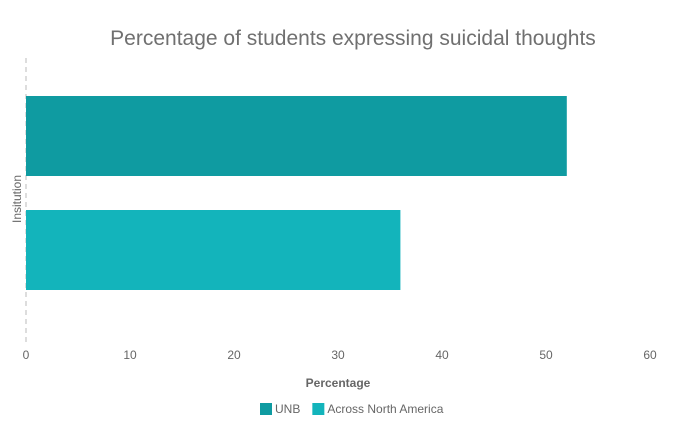 The width and height of the screenshot is (682, 445). Describe the element at coordinates (287, 409) in the screenshot. I see `legend-label: UNB` at that location.